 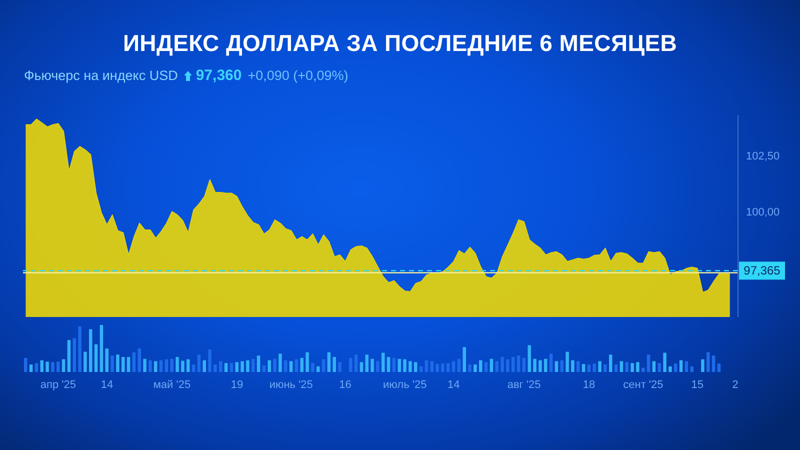 I want to click on x-tick-label: 2, so click(x=735, y=384).